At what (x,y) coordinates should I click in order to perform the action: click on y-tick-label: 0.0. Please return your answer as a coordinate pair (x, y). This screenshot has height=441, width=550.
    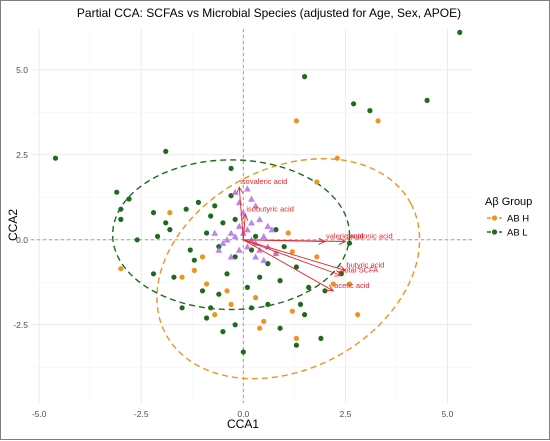
    Looking at the image, I should click on (22, 240).